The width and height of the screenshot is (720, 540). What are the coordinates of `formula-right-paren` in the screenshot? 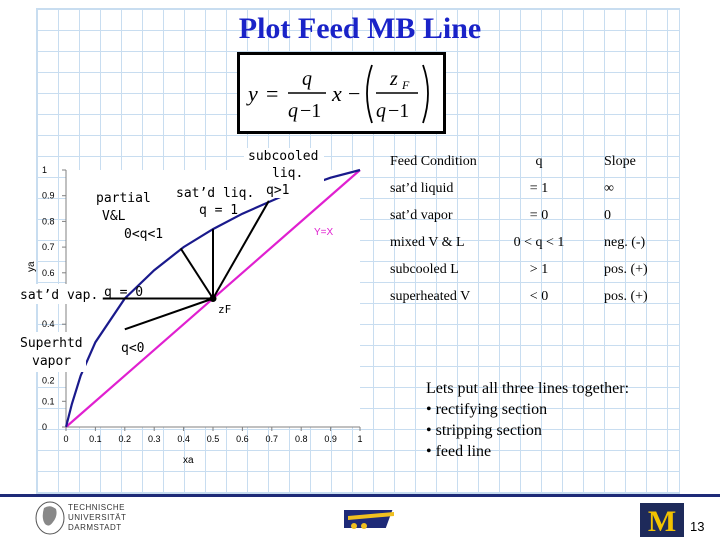 It's located at (425, 94).